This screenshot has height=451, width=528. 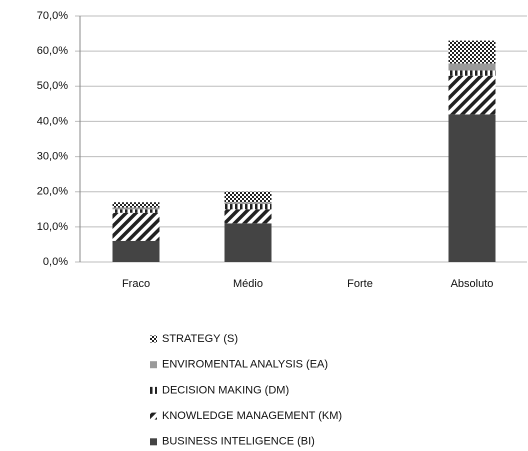 What do you see at coordinates (52, 227) in the screenshot?
I see `y-tick-label: 10,0%` at bounding box center [52, 227].